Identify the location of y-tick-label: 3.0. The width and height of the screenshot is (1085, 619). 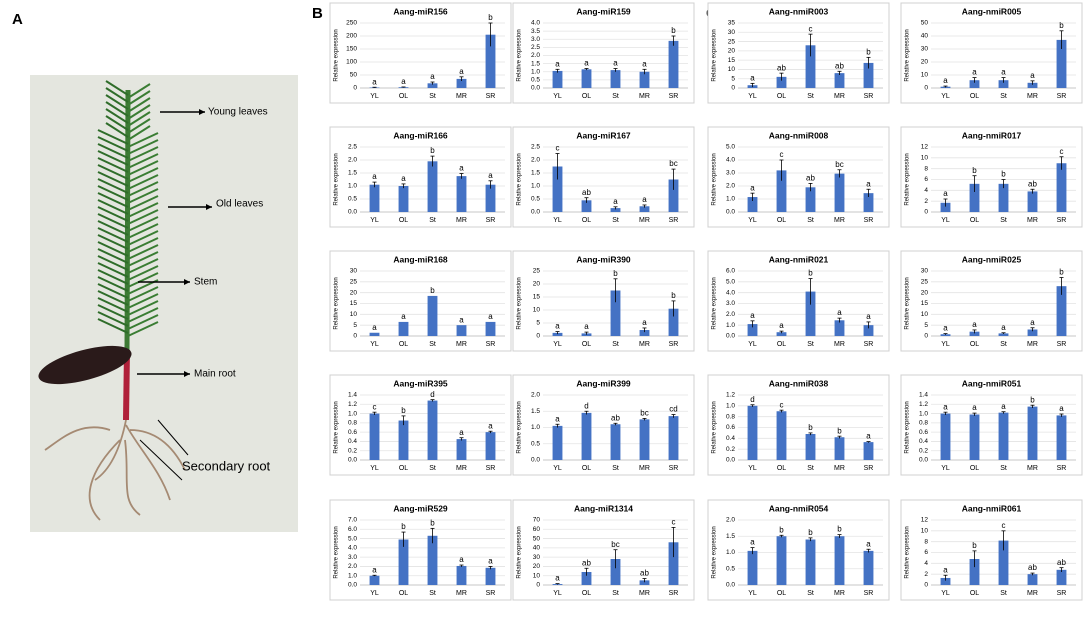
(352, 557).